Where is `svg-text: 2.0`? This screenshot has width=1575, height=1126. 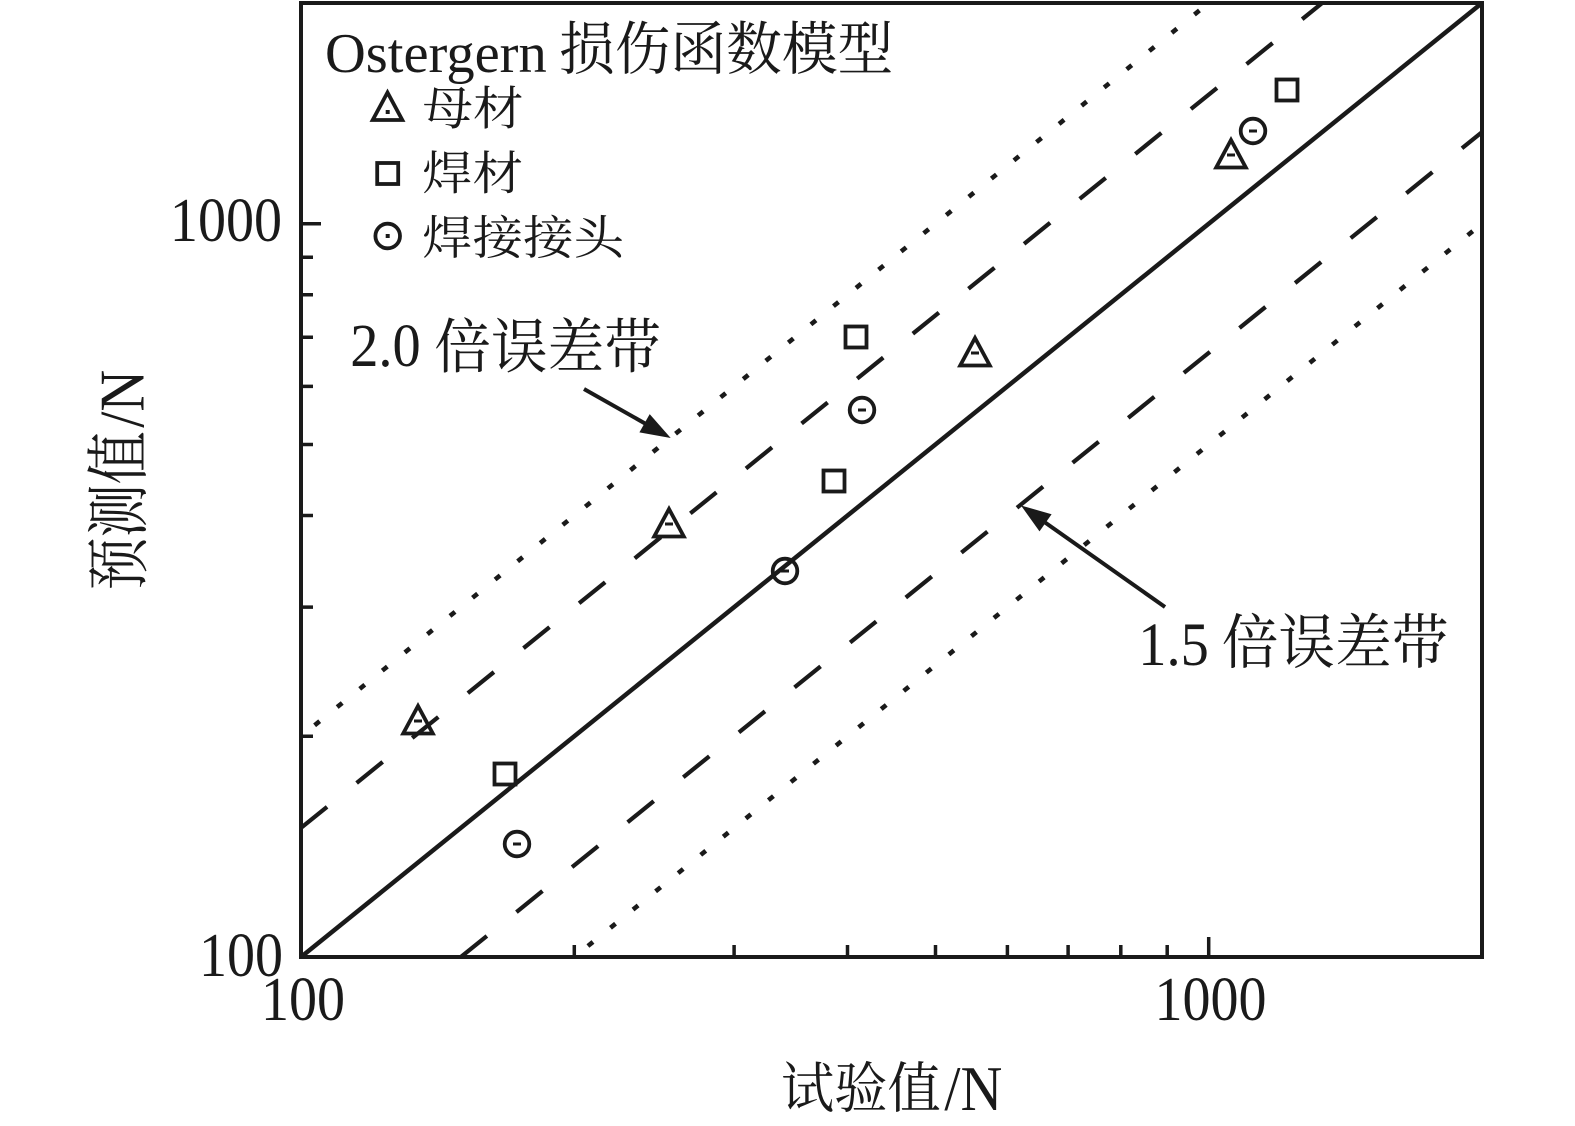 svg-text: 2.0 is located at coordinates (385, 346).